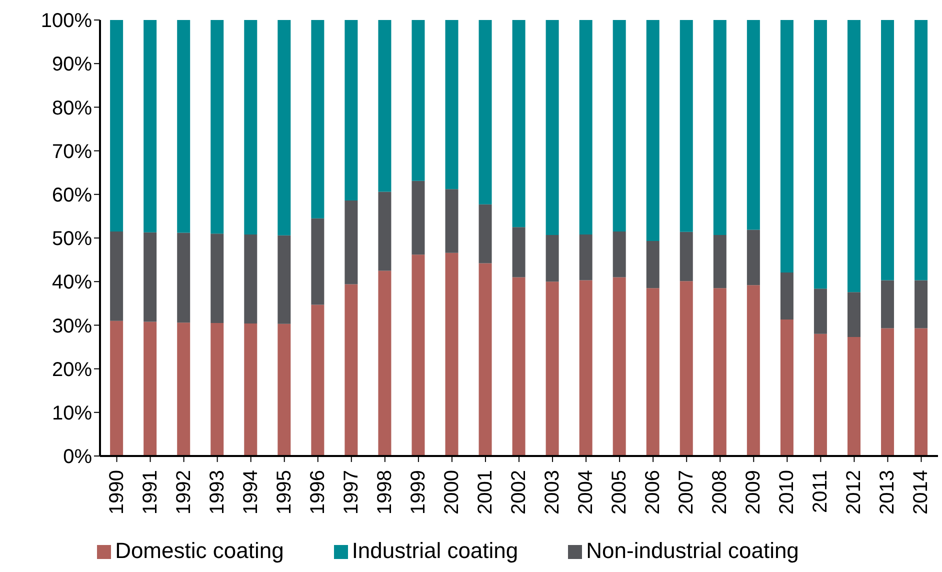 Image resolution: width=942 pixels, height=572 pixels. I want to click on x-tick-label: 1994, so click(251, 492).